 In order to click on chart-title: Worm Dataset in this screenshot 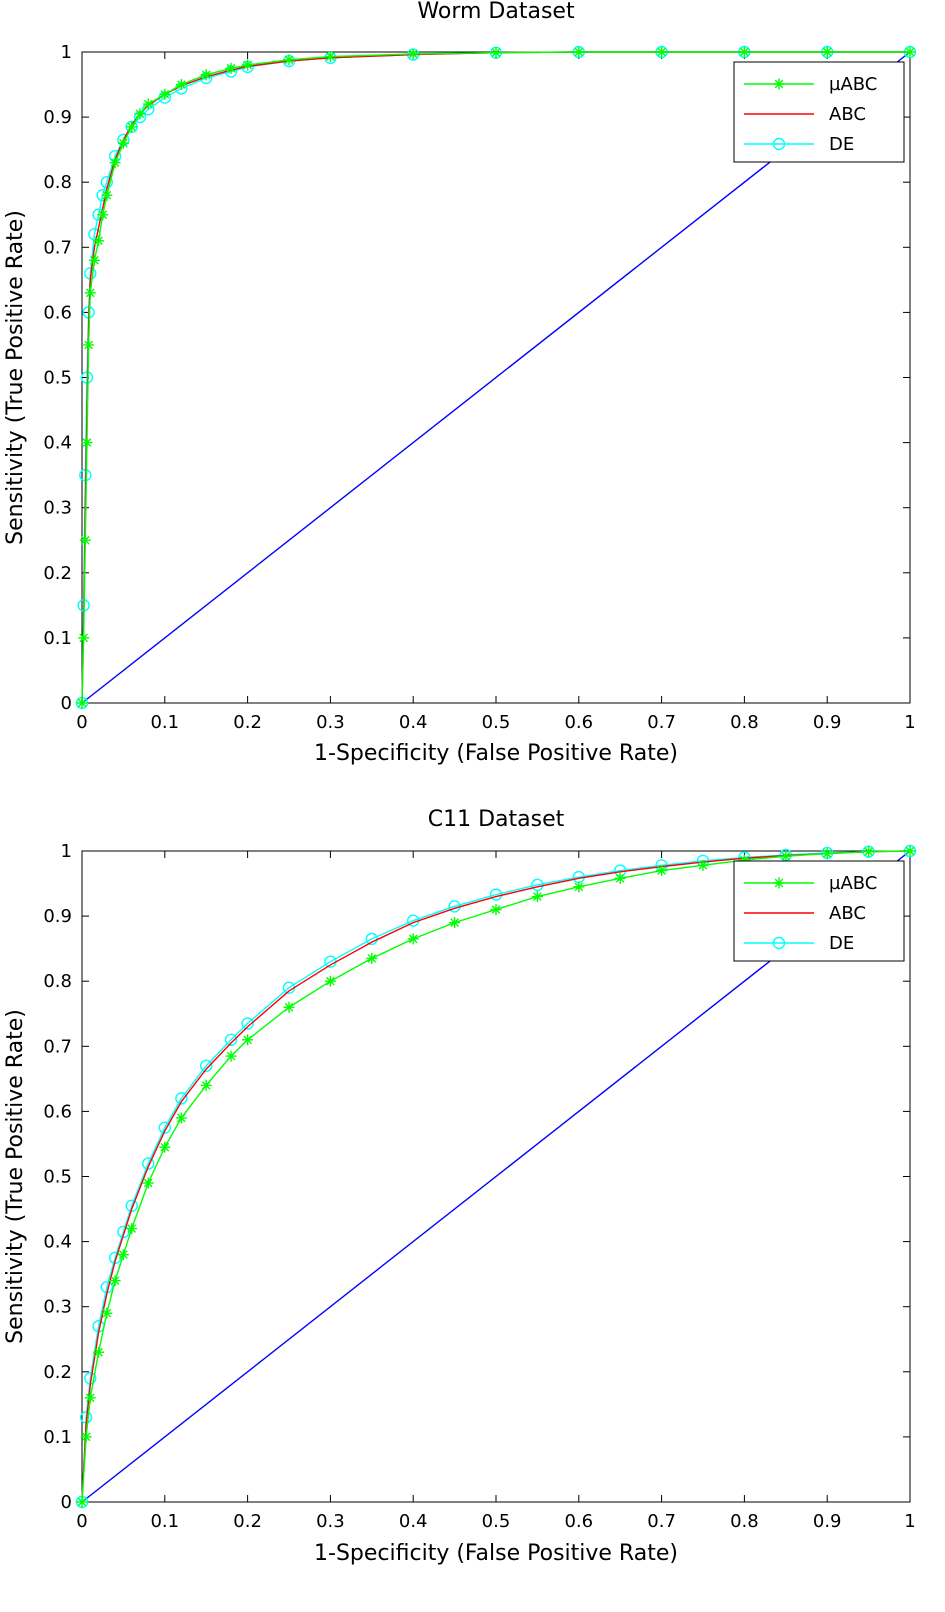, I will do `click(496, 12)`.